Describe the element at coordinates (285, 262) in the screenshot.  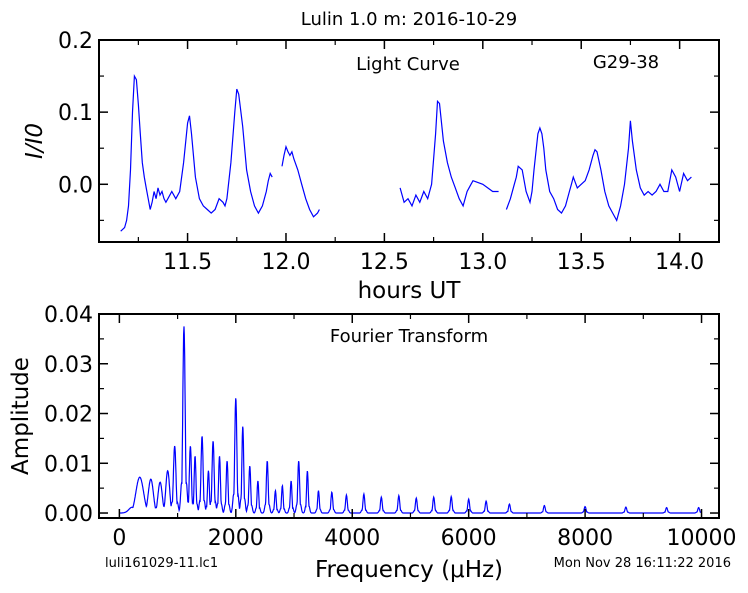
I see `light-curve-x-tick-label: 12.0` at that location.